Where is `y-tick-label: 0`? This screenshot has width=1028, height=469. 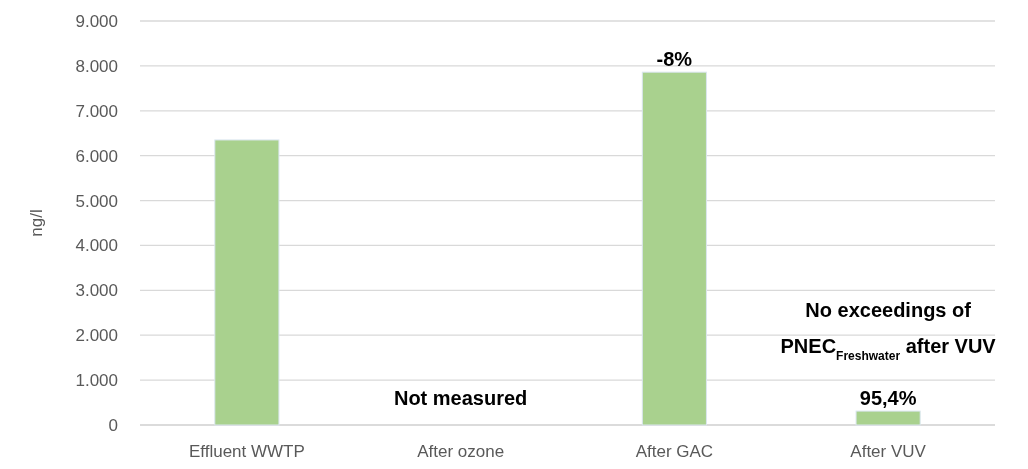
y-tick-label: 0 is located at coordinates (113, 425).